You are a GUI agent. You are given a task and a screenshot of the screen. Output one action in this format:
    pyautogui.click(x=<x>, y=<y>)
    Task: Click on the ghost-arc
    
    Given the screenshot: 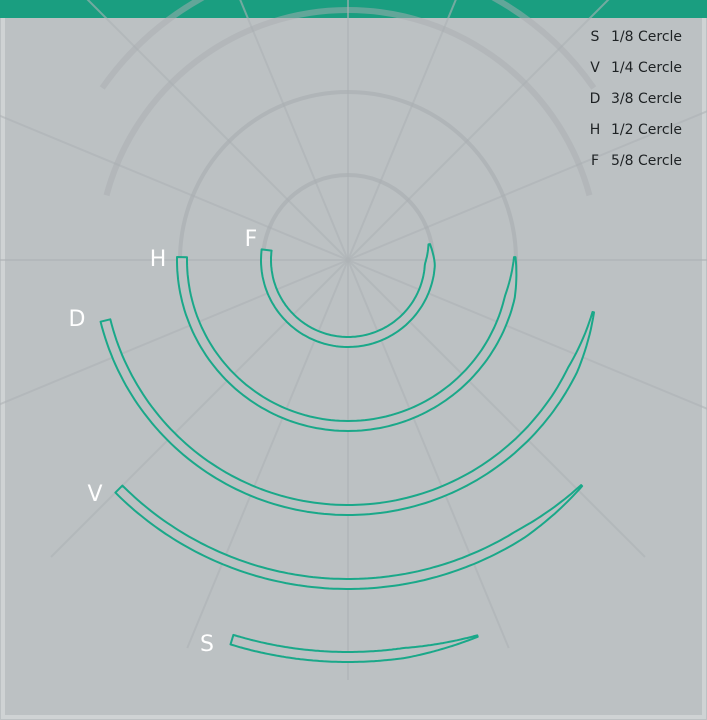 What is the action you would take?
    pyautogui.click(x=348, y=45)
    